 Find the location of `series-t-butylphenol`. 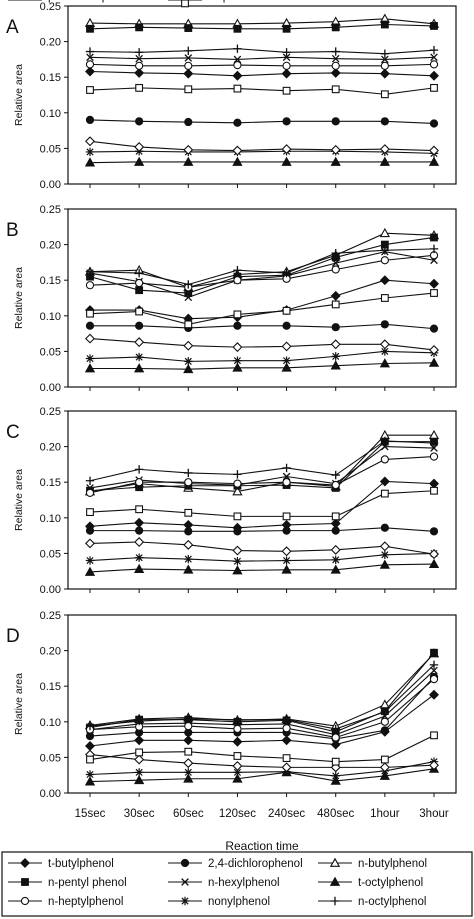

series-t-butylphenol is located at coordinates (262, 73).